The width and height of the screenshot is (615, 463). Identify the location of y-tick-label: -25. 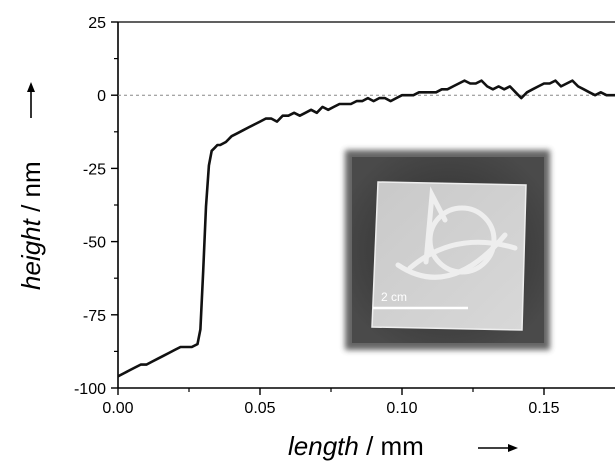
(94, 169).